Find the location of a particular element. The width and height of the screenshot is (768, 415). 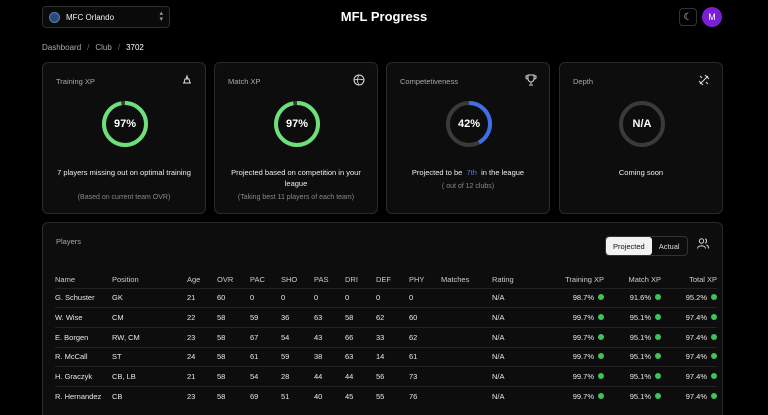

chevron-updown-icon: ▴ ▾ is located at coordinates (161, 16).